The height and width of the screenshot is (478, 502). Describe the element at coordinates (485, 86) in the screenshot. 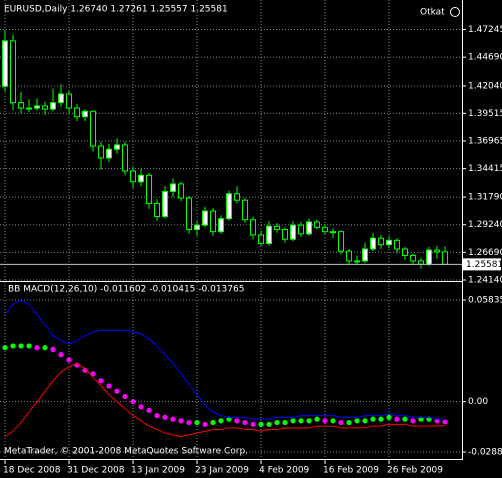

I see `y-tick-label: 1.42040` at that location.